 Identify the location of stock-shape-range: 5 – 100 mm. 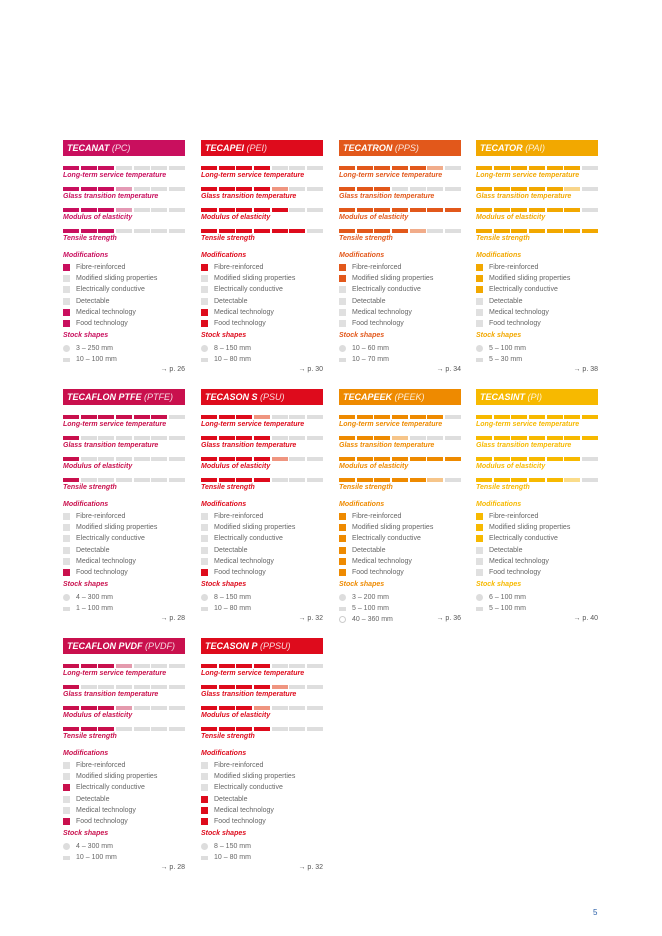
(507, 348).